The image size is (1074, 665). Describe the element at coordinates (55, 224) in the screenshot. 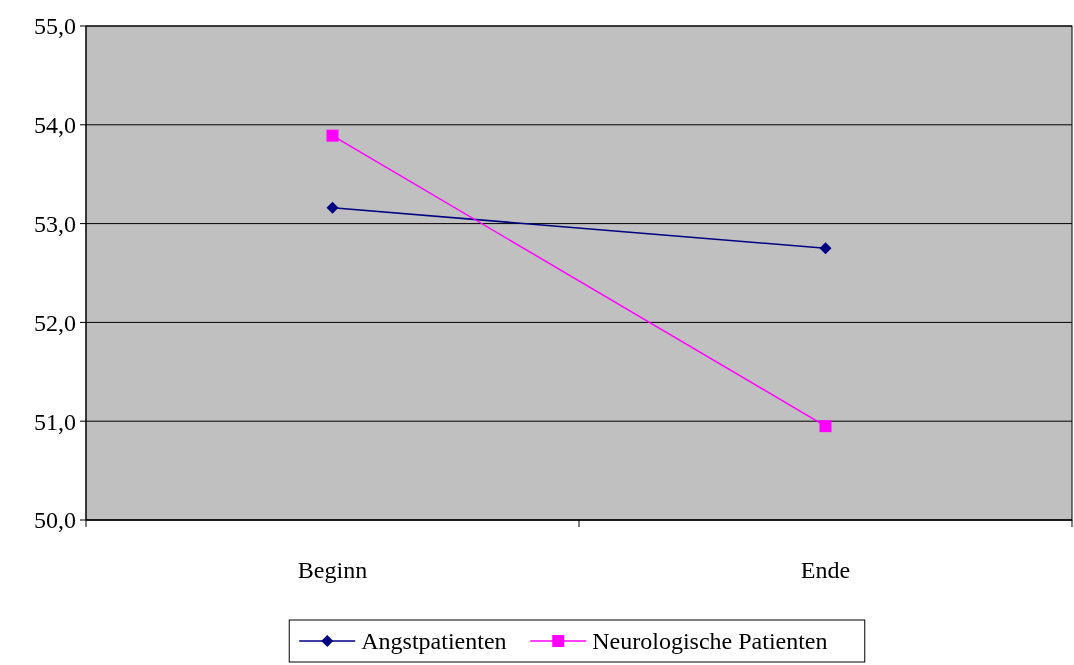

I see `y-tick-label: 53,0` at that location.